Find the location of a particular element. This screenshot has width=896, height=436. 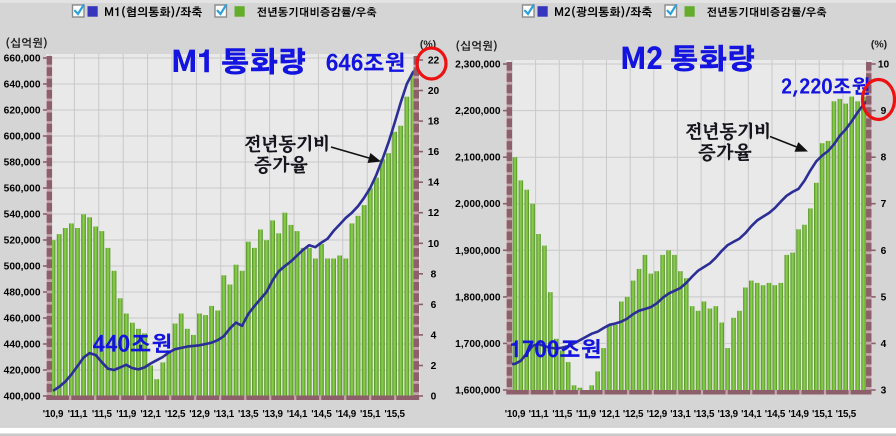

svg-text: 540,000 is located at coordinates (22, 215).